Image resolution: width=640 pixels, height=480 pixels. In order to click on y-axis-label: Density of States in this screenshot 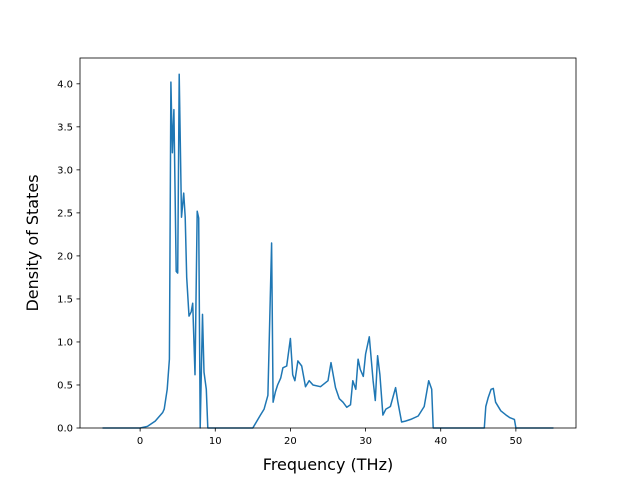, I will do `click(32, 242)`.